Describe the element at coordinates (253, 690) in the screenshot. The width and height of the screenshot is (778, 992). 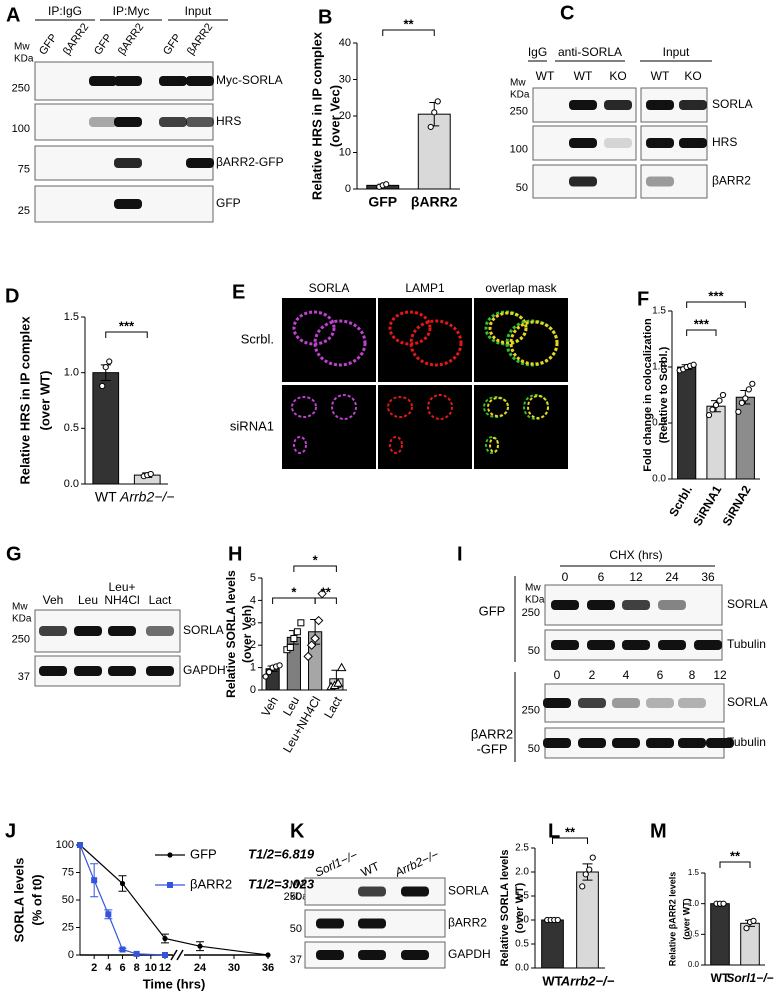
I see `y-tick-label: 0` at that location.